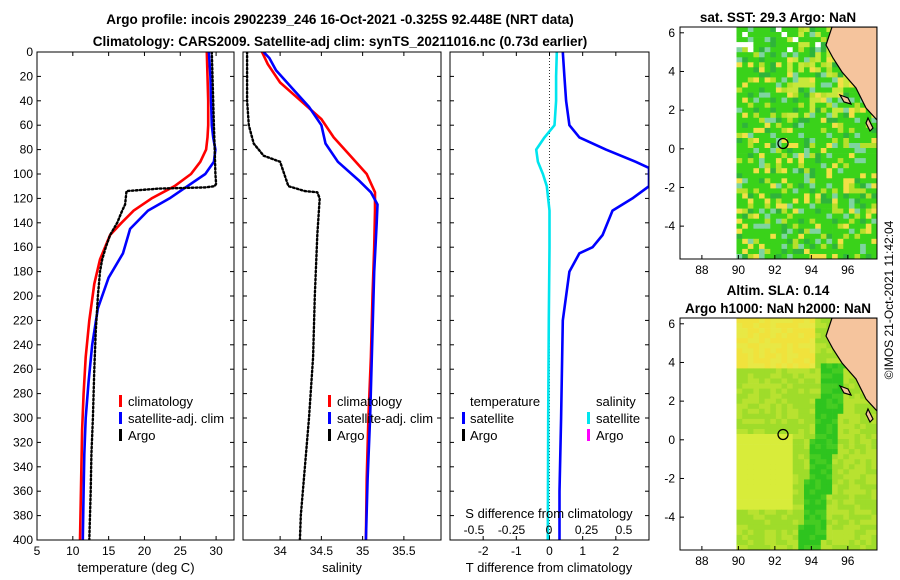 The image size is (900, 580). Describe the element at coordinates (739, 561) in the screenshot. I see `x-tick-label: 90` at that location.